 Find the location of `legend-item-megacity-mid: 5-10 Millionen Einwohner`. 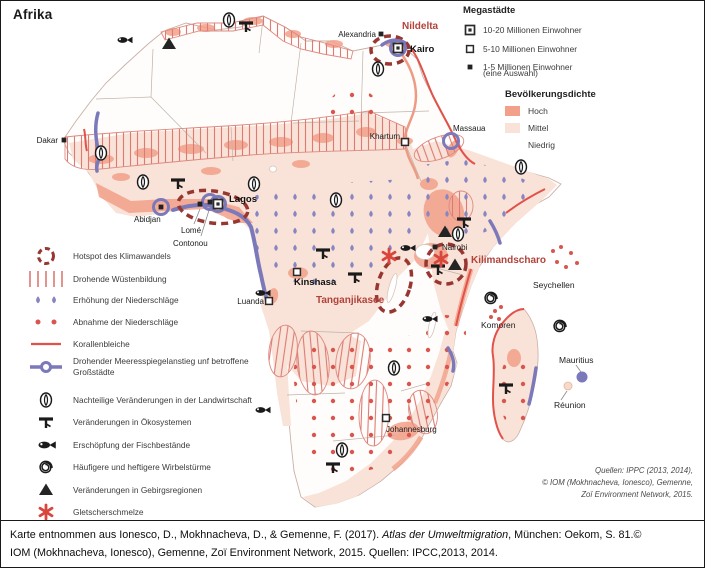

legend-item-megacity-mid: 5-10 Millionen Einwohner is located at coordinates (582, 49).